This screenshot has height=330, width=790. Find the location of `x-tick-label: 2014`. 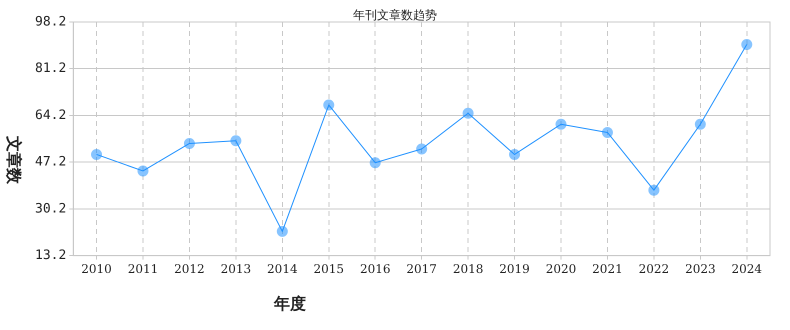

x-tick-label: 2014 is located at coordinates (282, 269).